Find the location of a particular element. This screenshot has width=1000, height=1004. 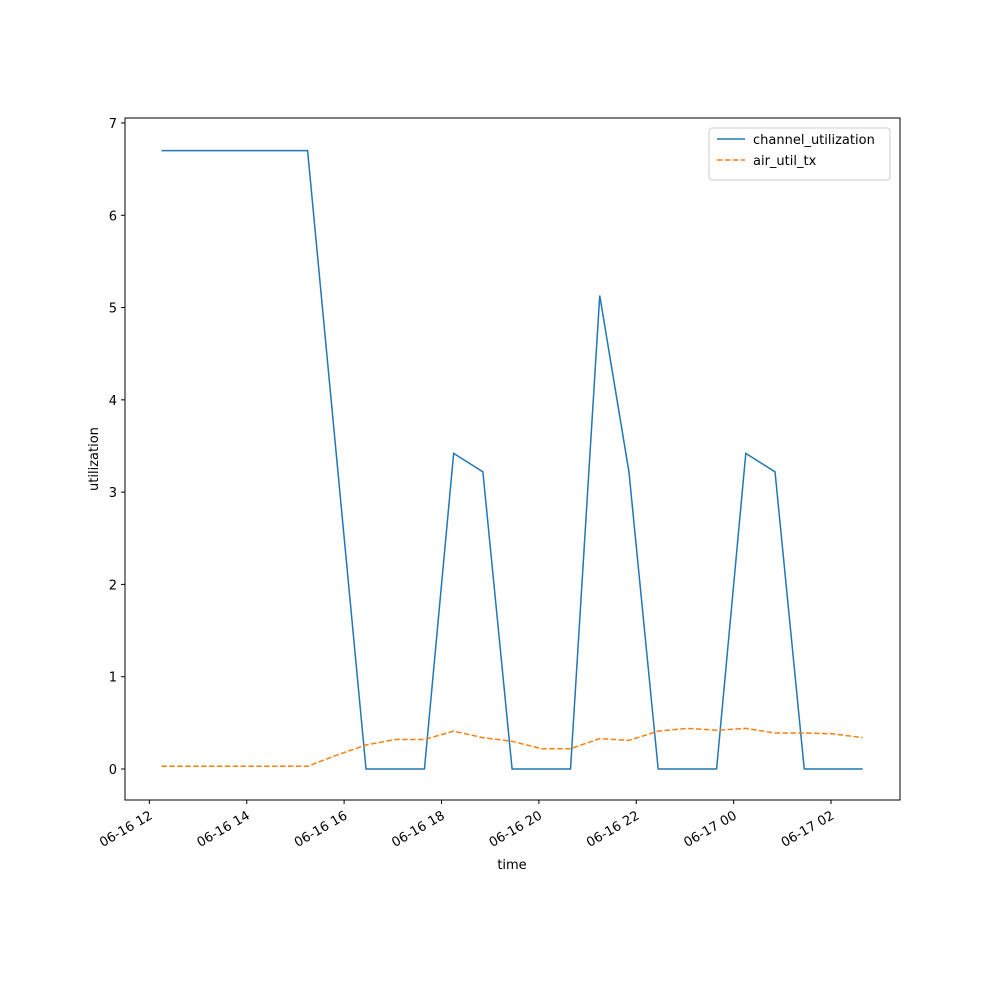

y-tick-label: 7 is located at coordinates (113, 124).